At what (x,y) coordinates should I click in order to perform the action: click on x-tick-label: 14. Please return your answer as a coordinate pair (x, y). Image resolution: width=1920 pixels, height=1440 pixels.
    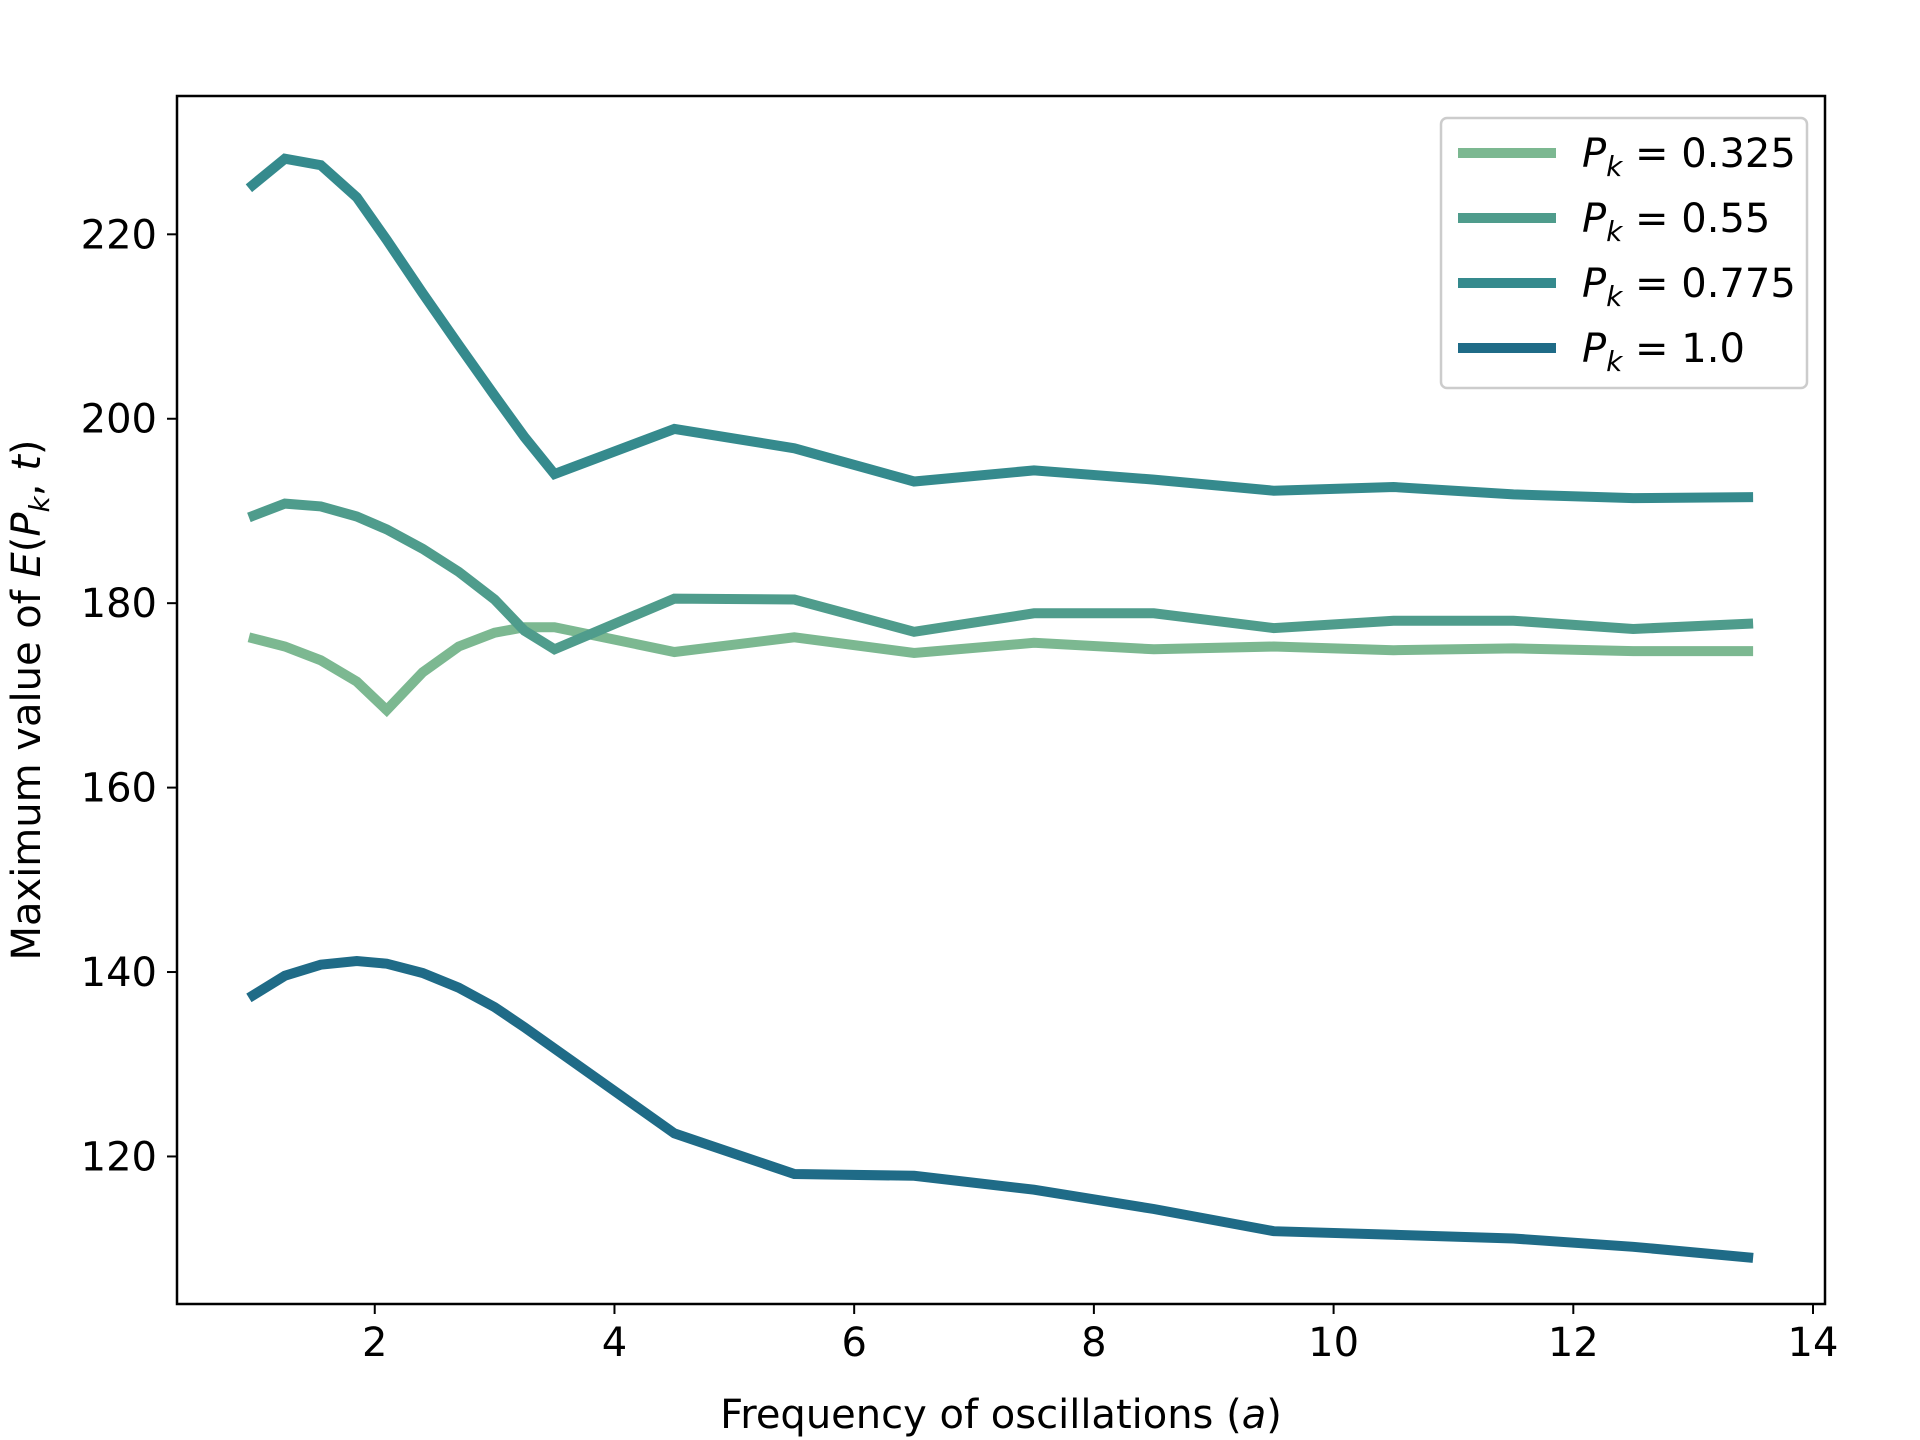
    Looking at the image, I should click on (1813, 1343).